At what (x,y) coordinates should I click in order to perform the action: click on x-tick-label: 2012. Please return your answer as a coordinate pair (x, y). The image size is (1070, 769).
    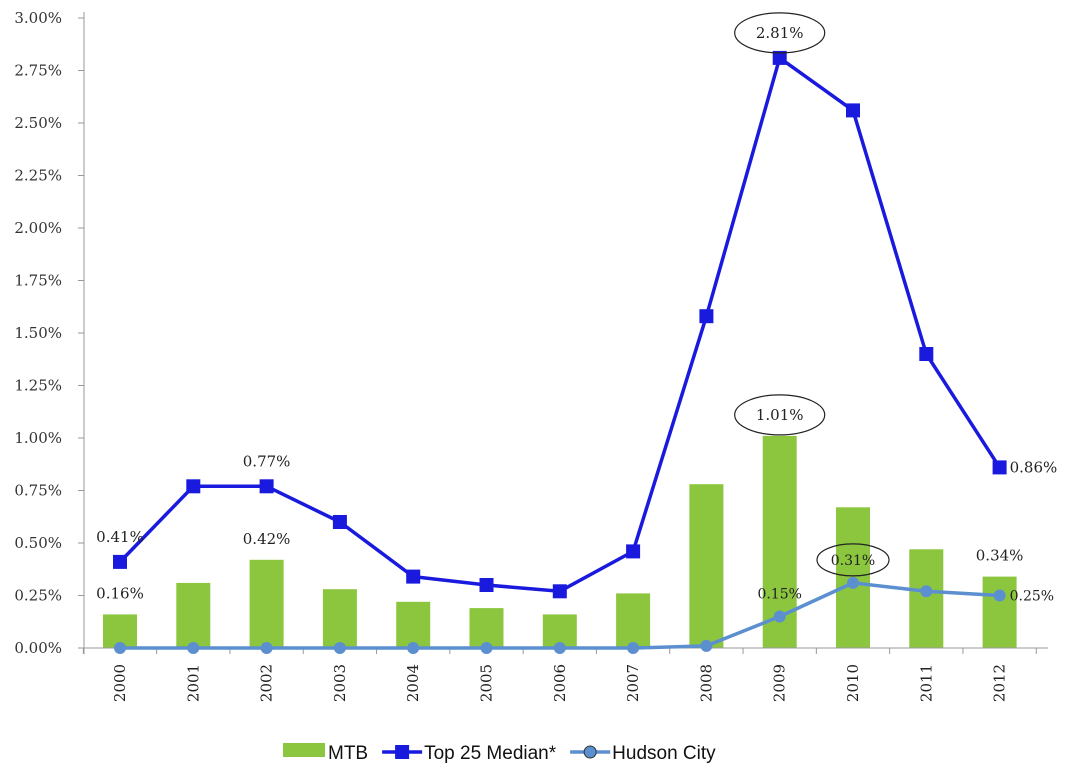
    Looking at the image, I should click on (1000, 683).